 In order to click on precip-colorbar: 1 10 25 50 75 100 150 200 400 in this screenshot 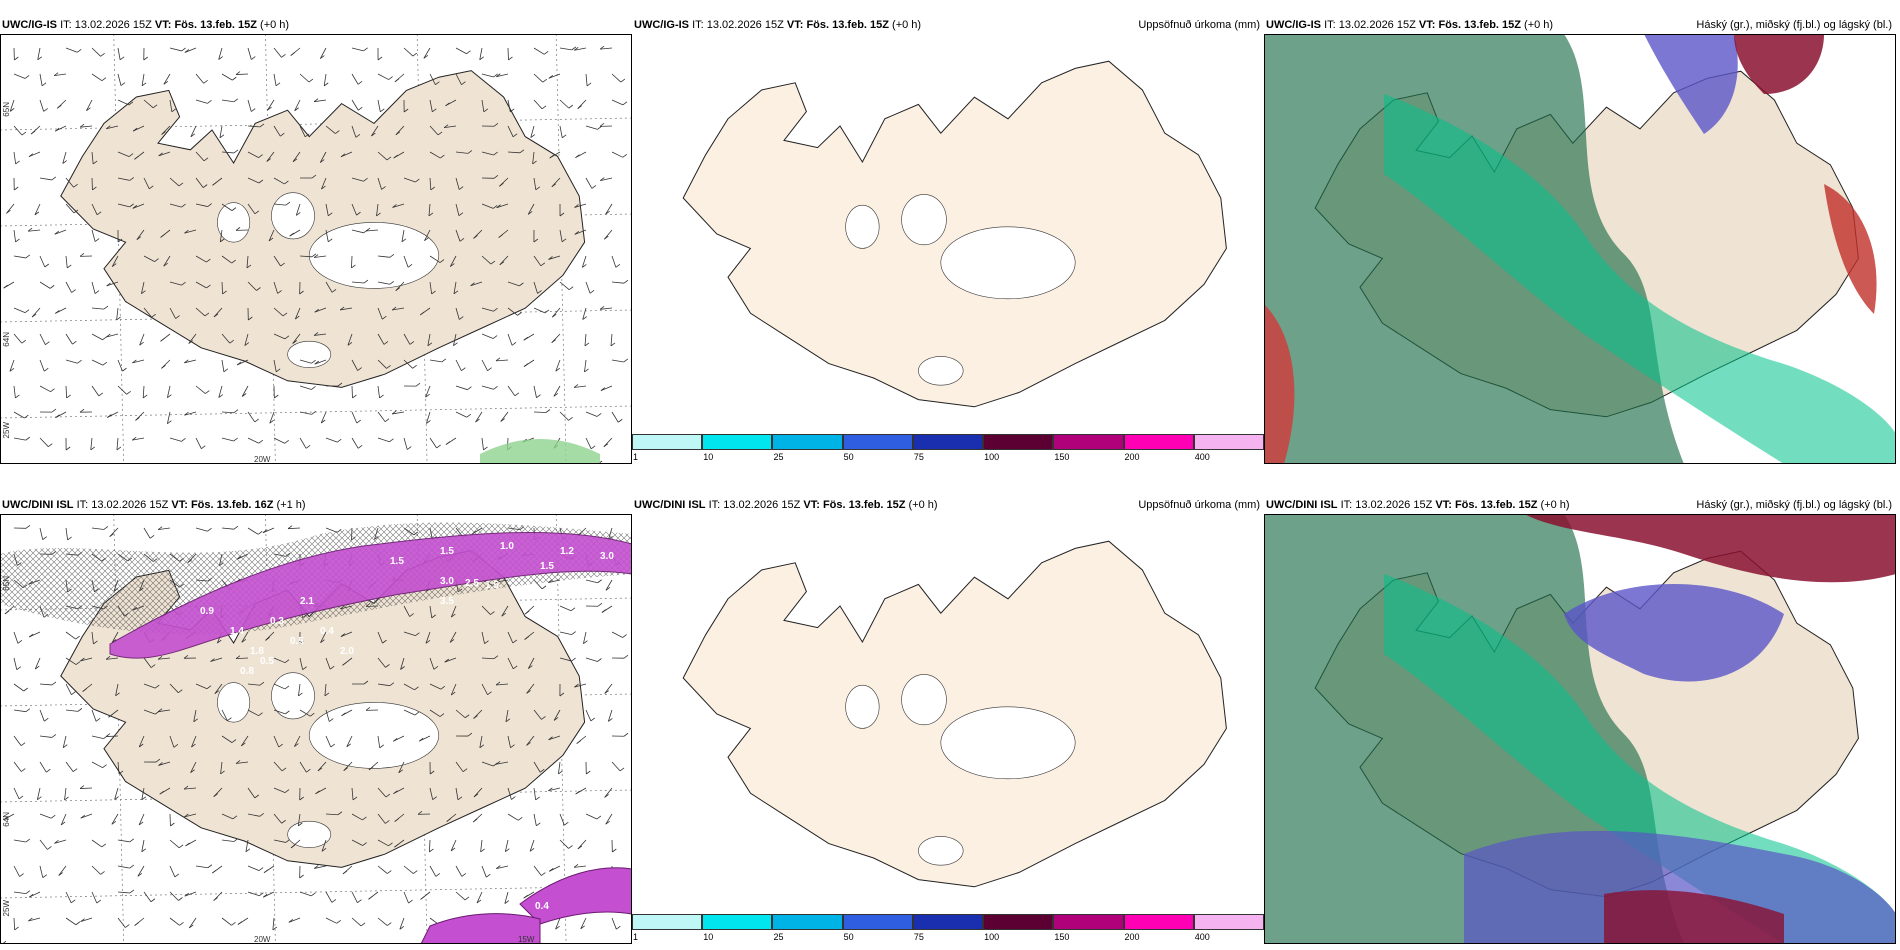, I will do `click(948, 928)`.